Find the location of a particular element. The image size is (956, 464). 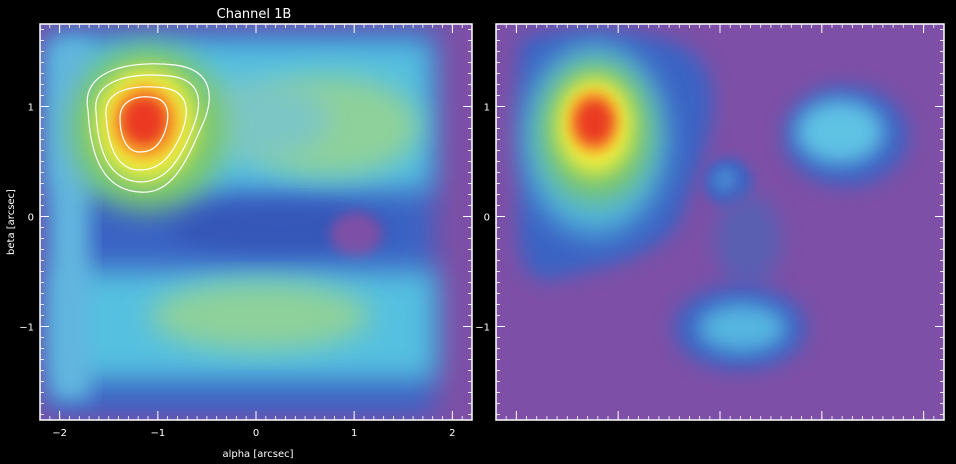

contour-lines is located at coordinates (148, 128).